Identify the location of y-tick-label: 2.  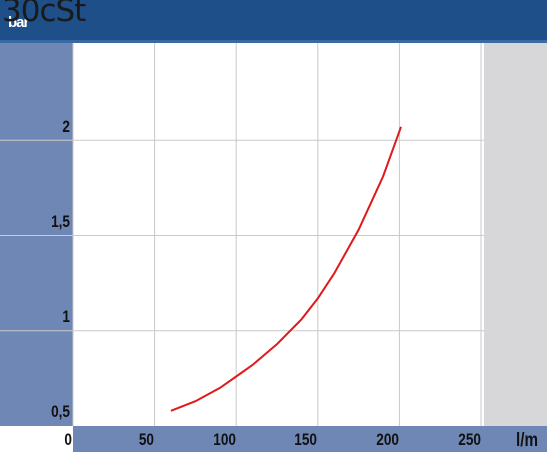
(66, 126).